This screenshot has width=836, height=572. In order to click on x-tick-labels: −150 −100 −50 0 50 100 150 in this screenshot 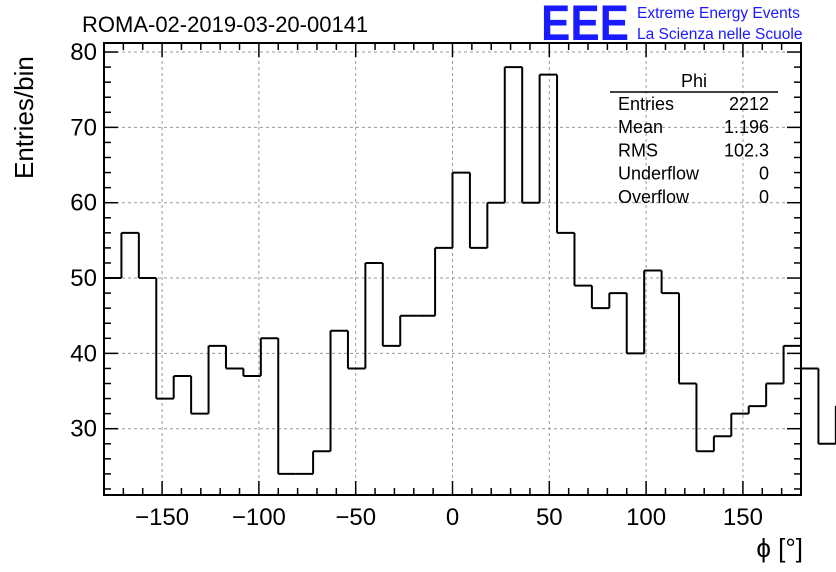, I will do `click(449, 517)`.